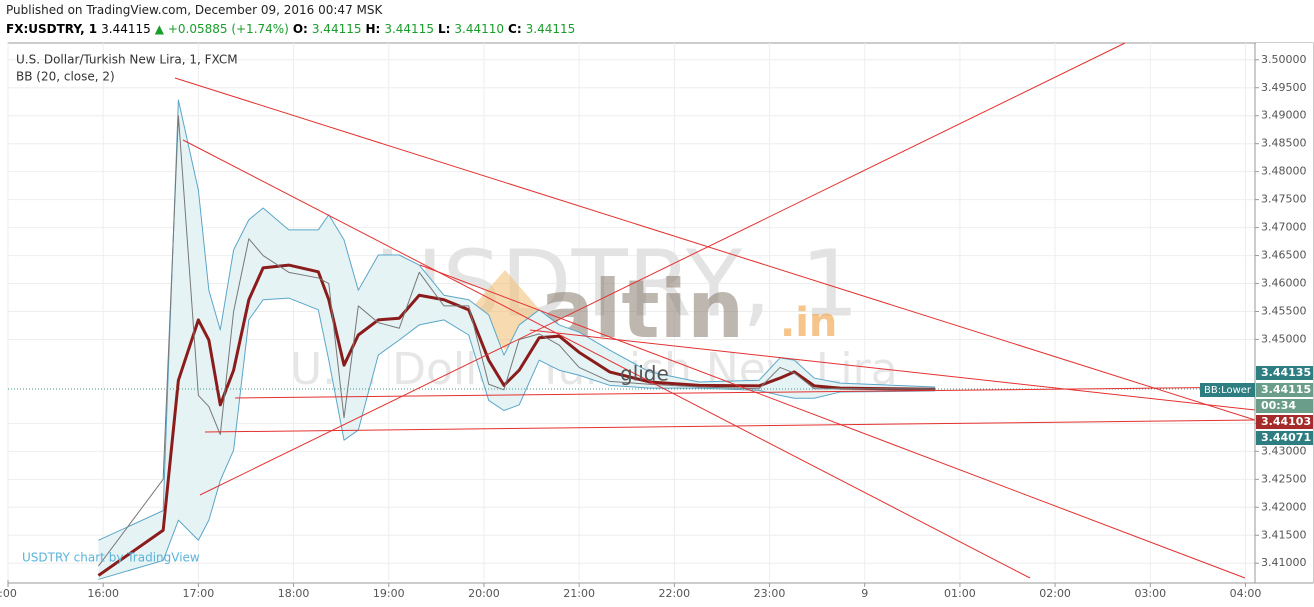 Image resolution: width=1314 pixels, height=607 pixels. What do you see at coordinates (199, 593) in the screenshot?
I see `x-tick-label: 17:00` at bounding box center [199, 593].